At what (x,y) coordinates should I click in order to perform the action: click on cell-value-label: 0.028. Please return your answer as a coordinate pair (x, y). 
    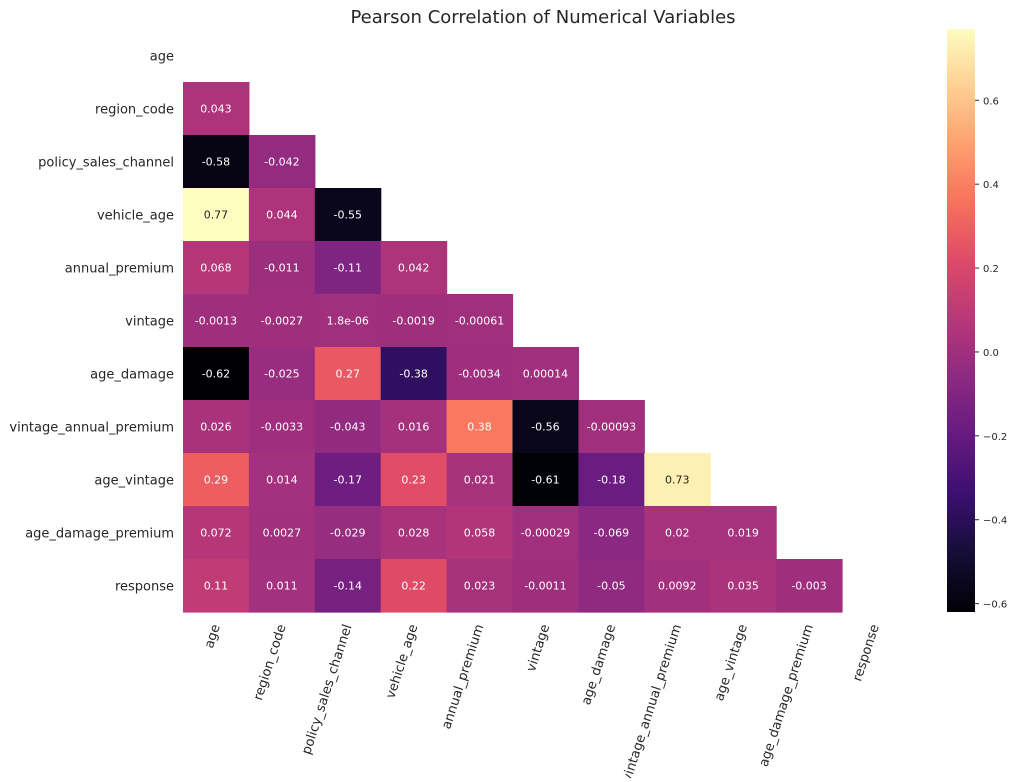
    Looking at the image, I should click on (414, 533).